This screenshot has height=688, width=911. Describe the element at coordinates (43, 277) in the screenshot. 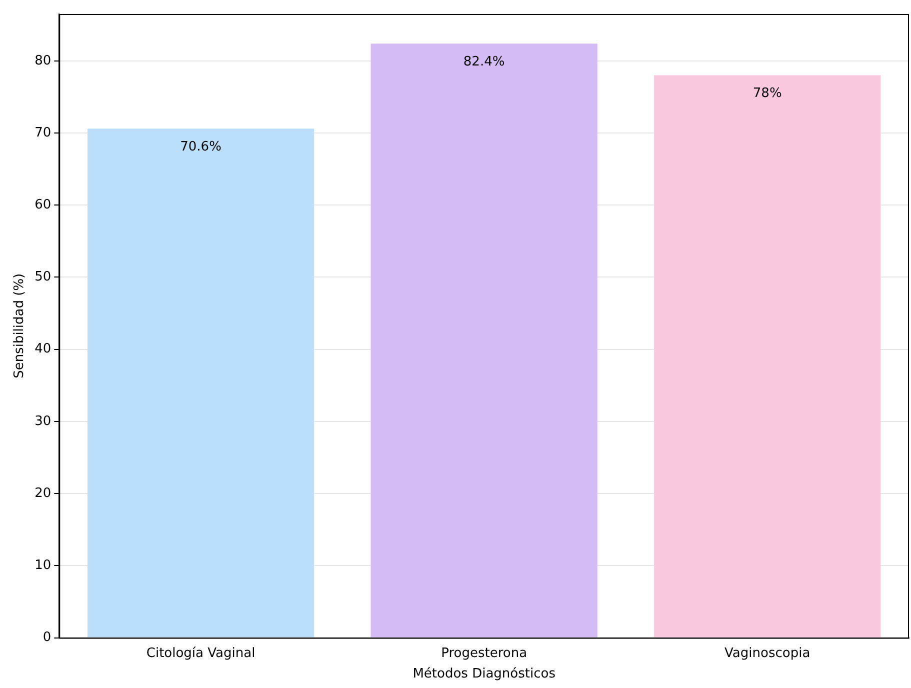

I see `y-tick-label: 50` at that location.